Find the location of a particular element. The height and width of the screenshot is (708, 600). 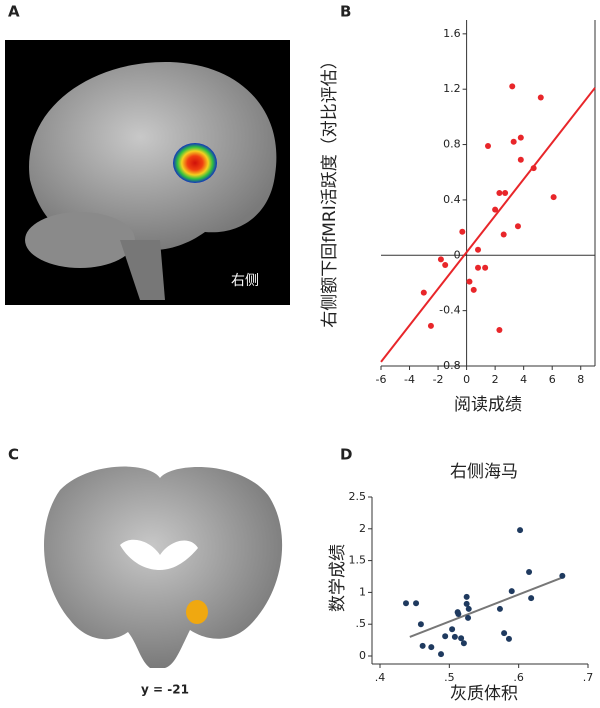

x-axis-label: 阅读成绩 is located at coordinates (488, 405).